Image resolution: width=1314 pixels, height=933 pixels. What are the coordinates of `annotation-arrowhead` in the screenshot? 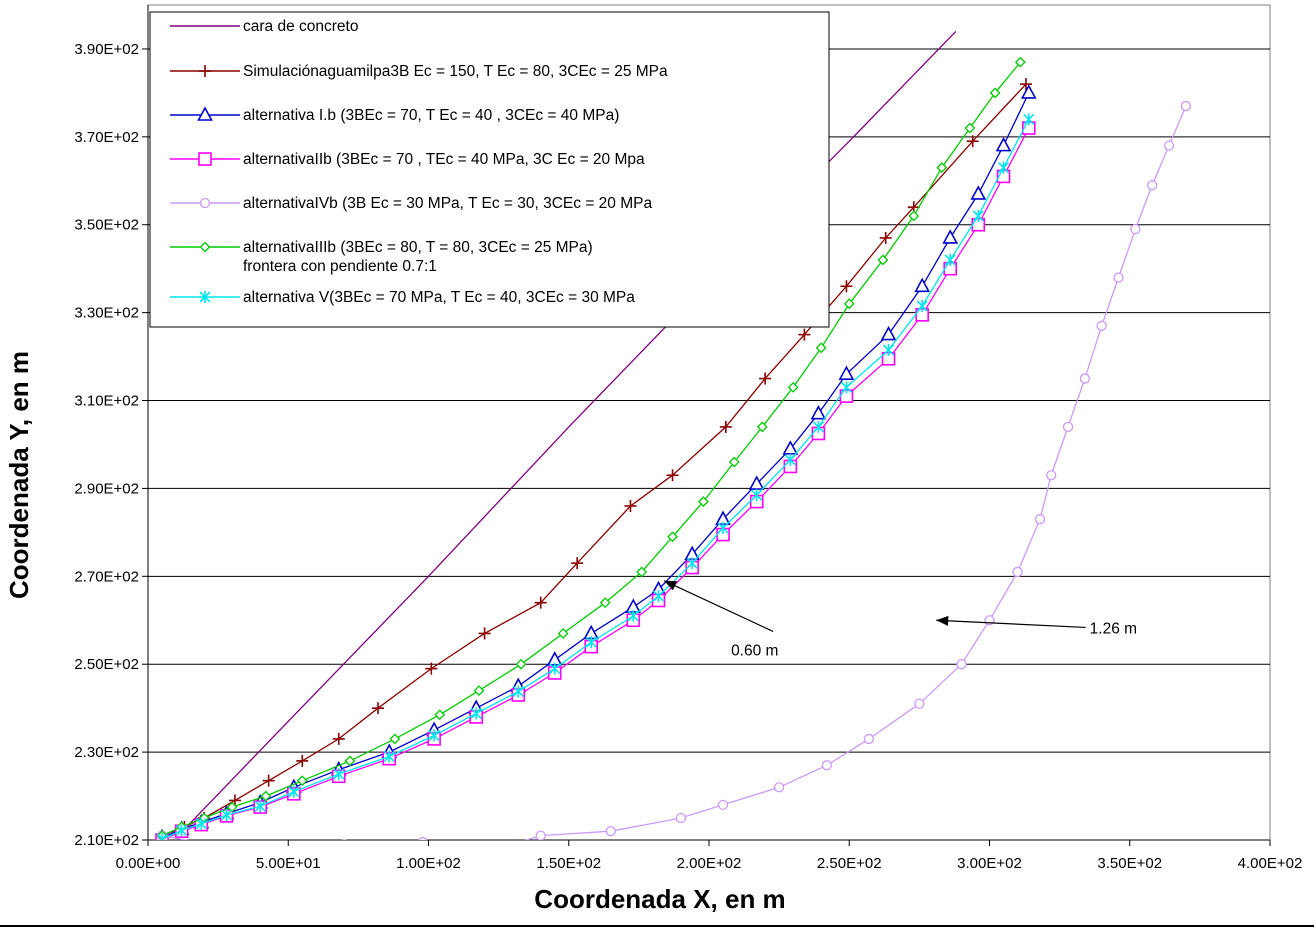 It's located at (942, 620).